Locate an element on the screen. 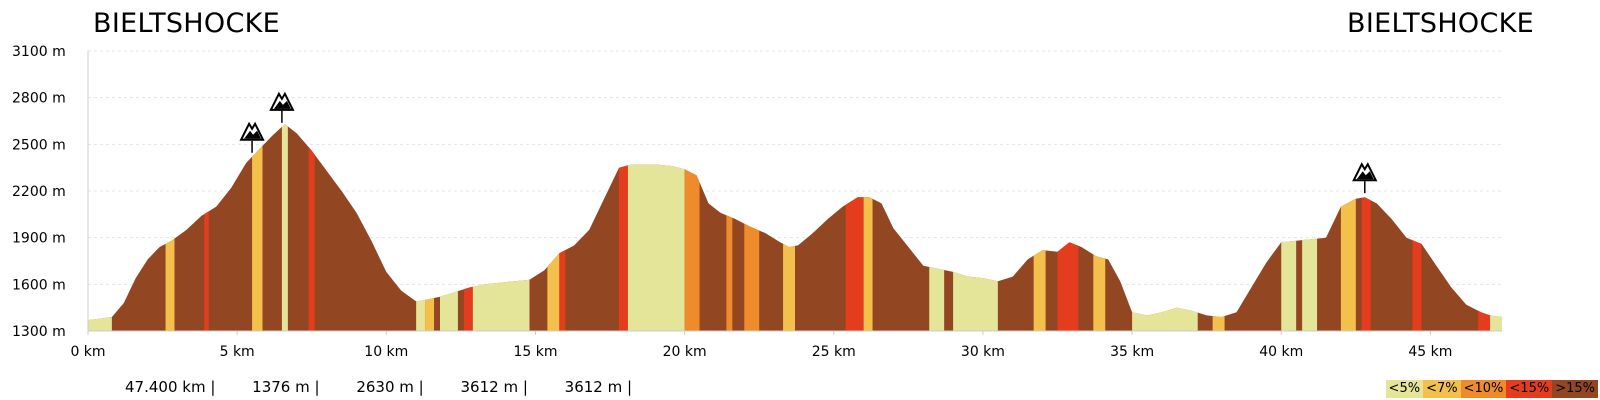 The image size is (1600, 400). y-tick-label: 3100 m is located at coordinates (39, 52).